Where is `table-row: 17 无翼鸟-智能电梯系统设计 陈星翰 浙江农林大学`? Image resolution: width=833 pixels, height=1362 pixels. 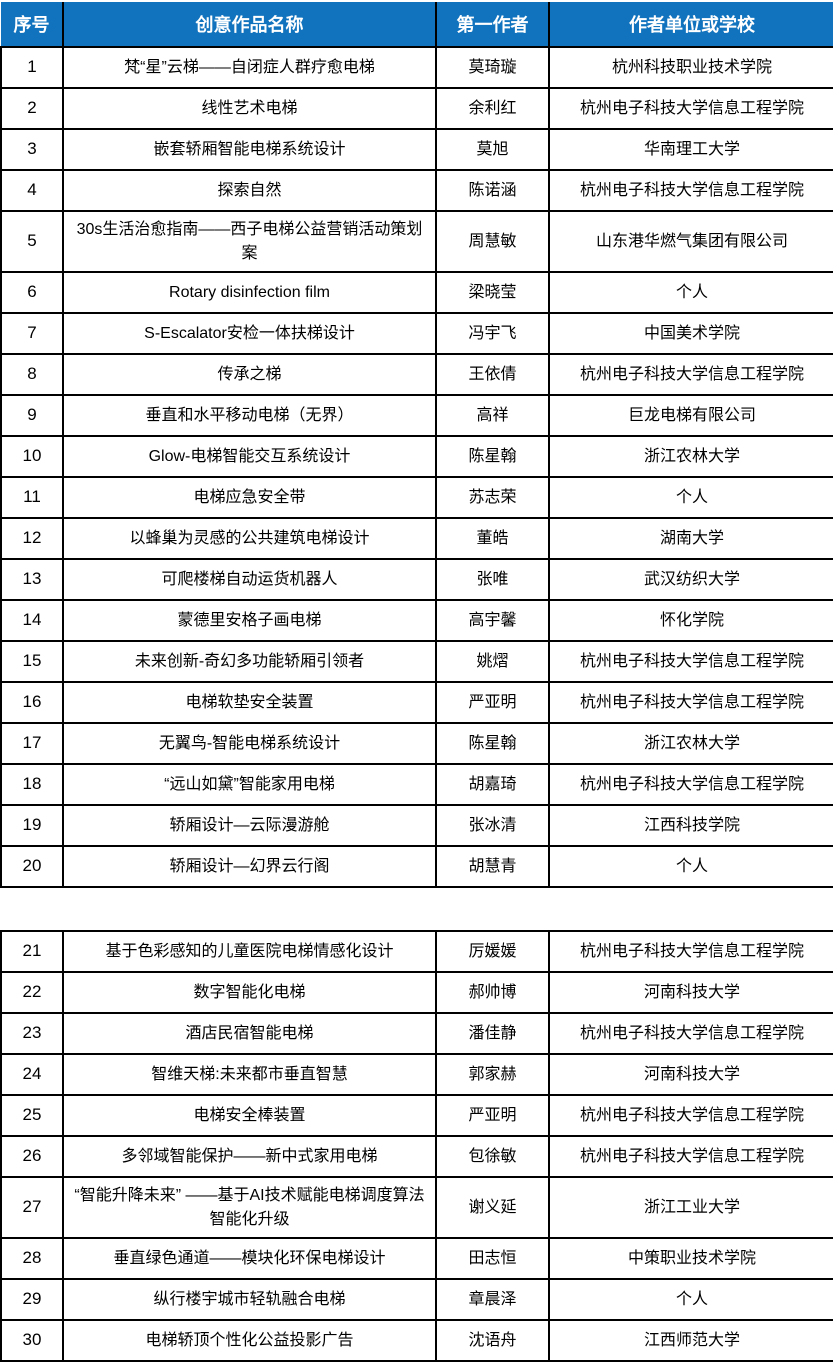
table-row: 17 无翼鸟-智能电梯系统设计 陈星翰 浙江农林大学 is located at coordinates (416, 743).